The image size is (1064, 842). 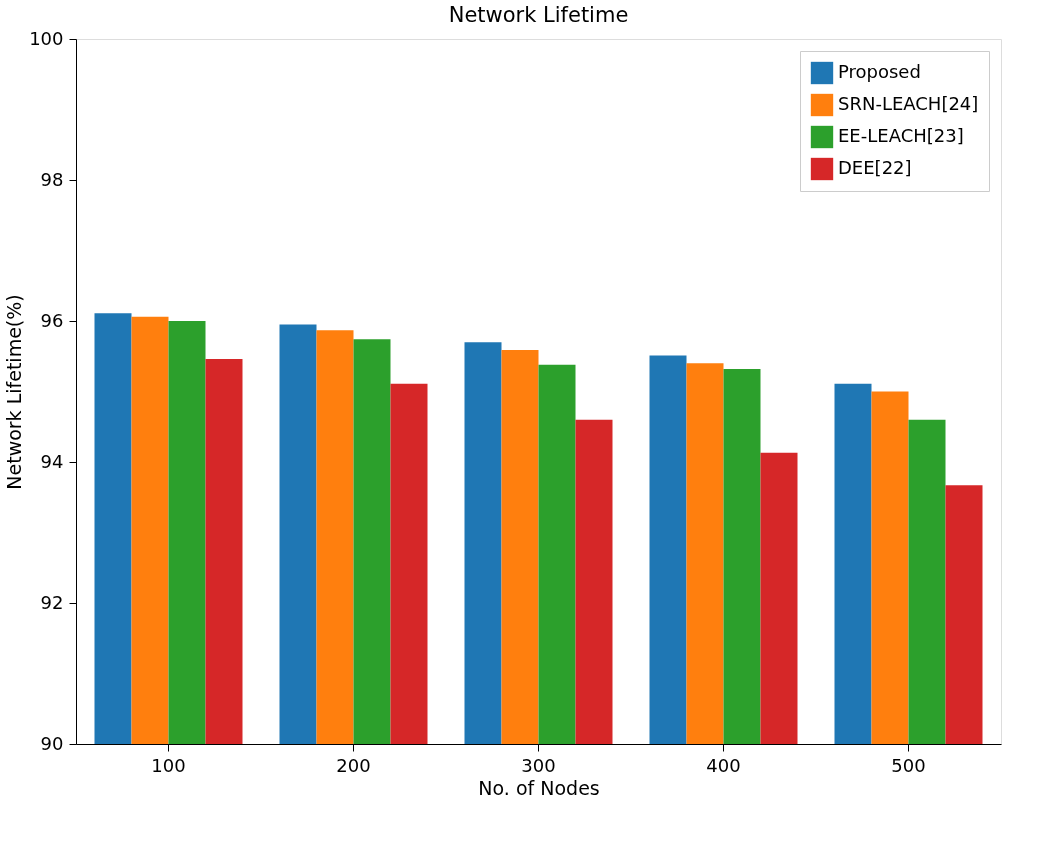 I want to click on y-tick-label: 100, so click(x=46, y=38).